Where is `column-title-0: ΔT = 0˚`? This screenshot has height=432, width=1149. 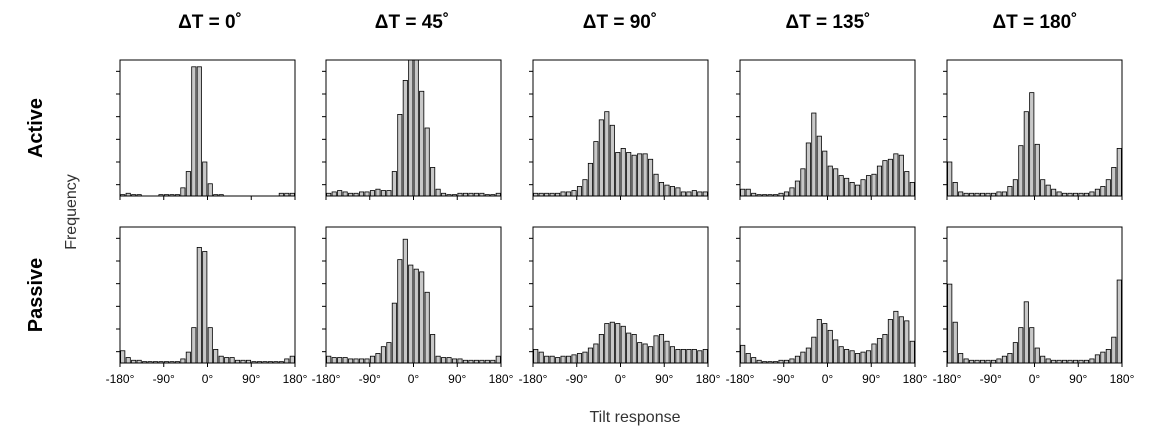
column-title-0: ΔT = 0˚ is located at coordinates (210, 22).